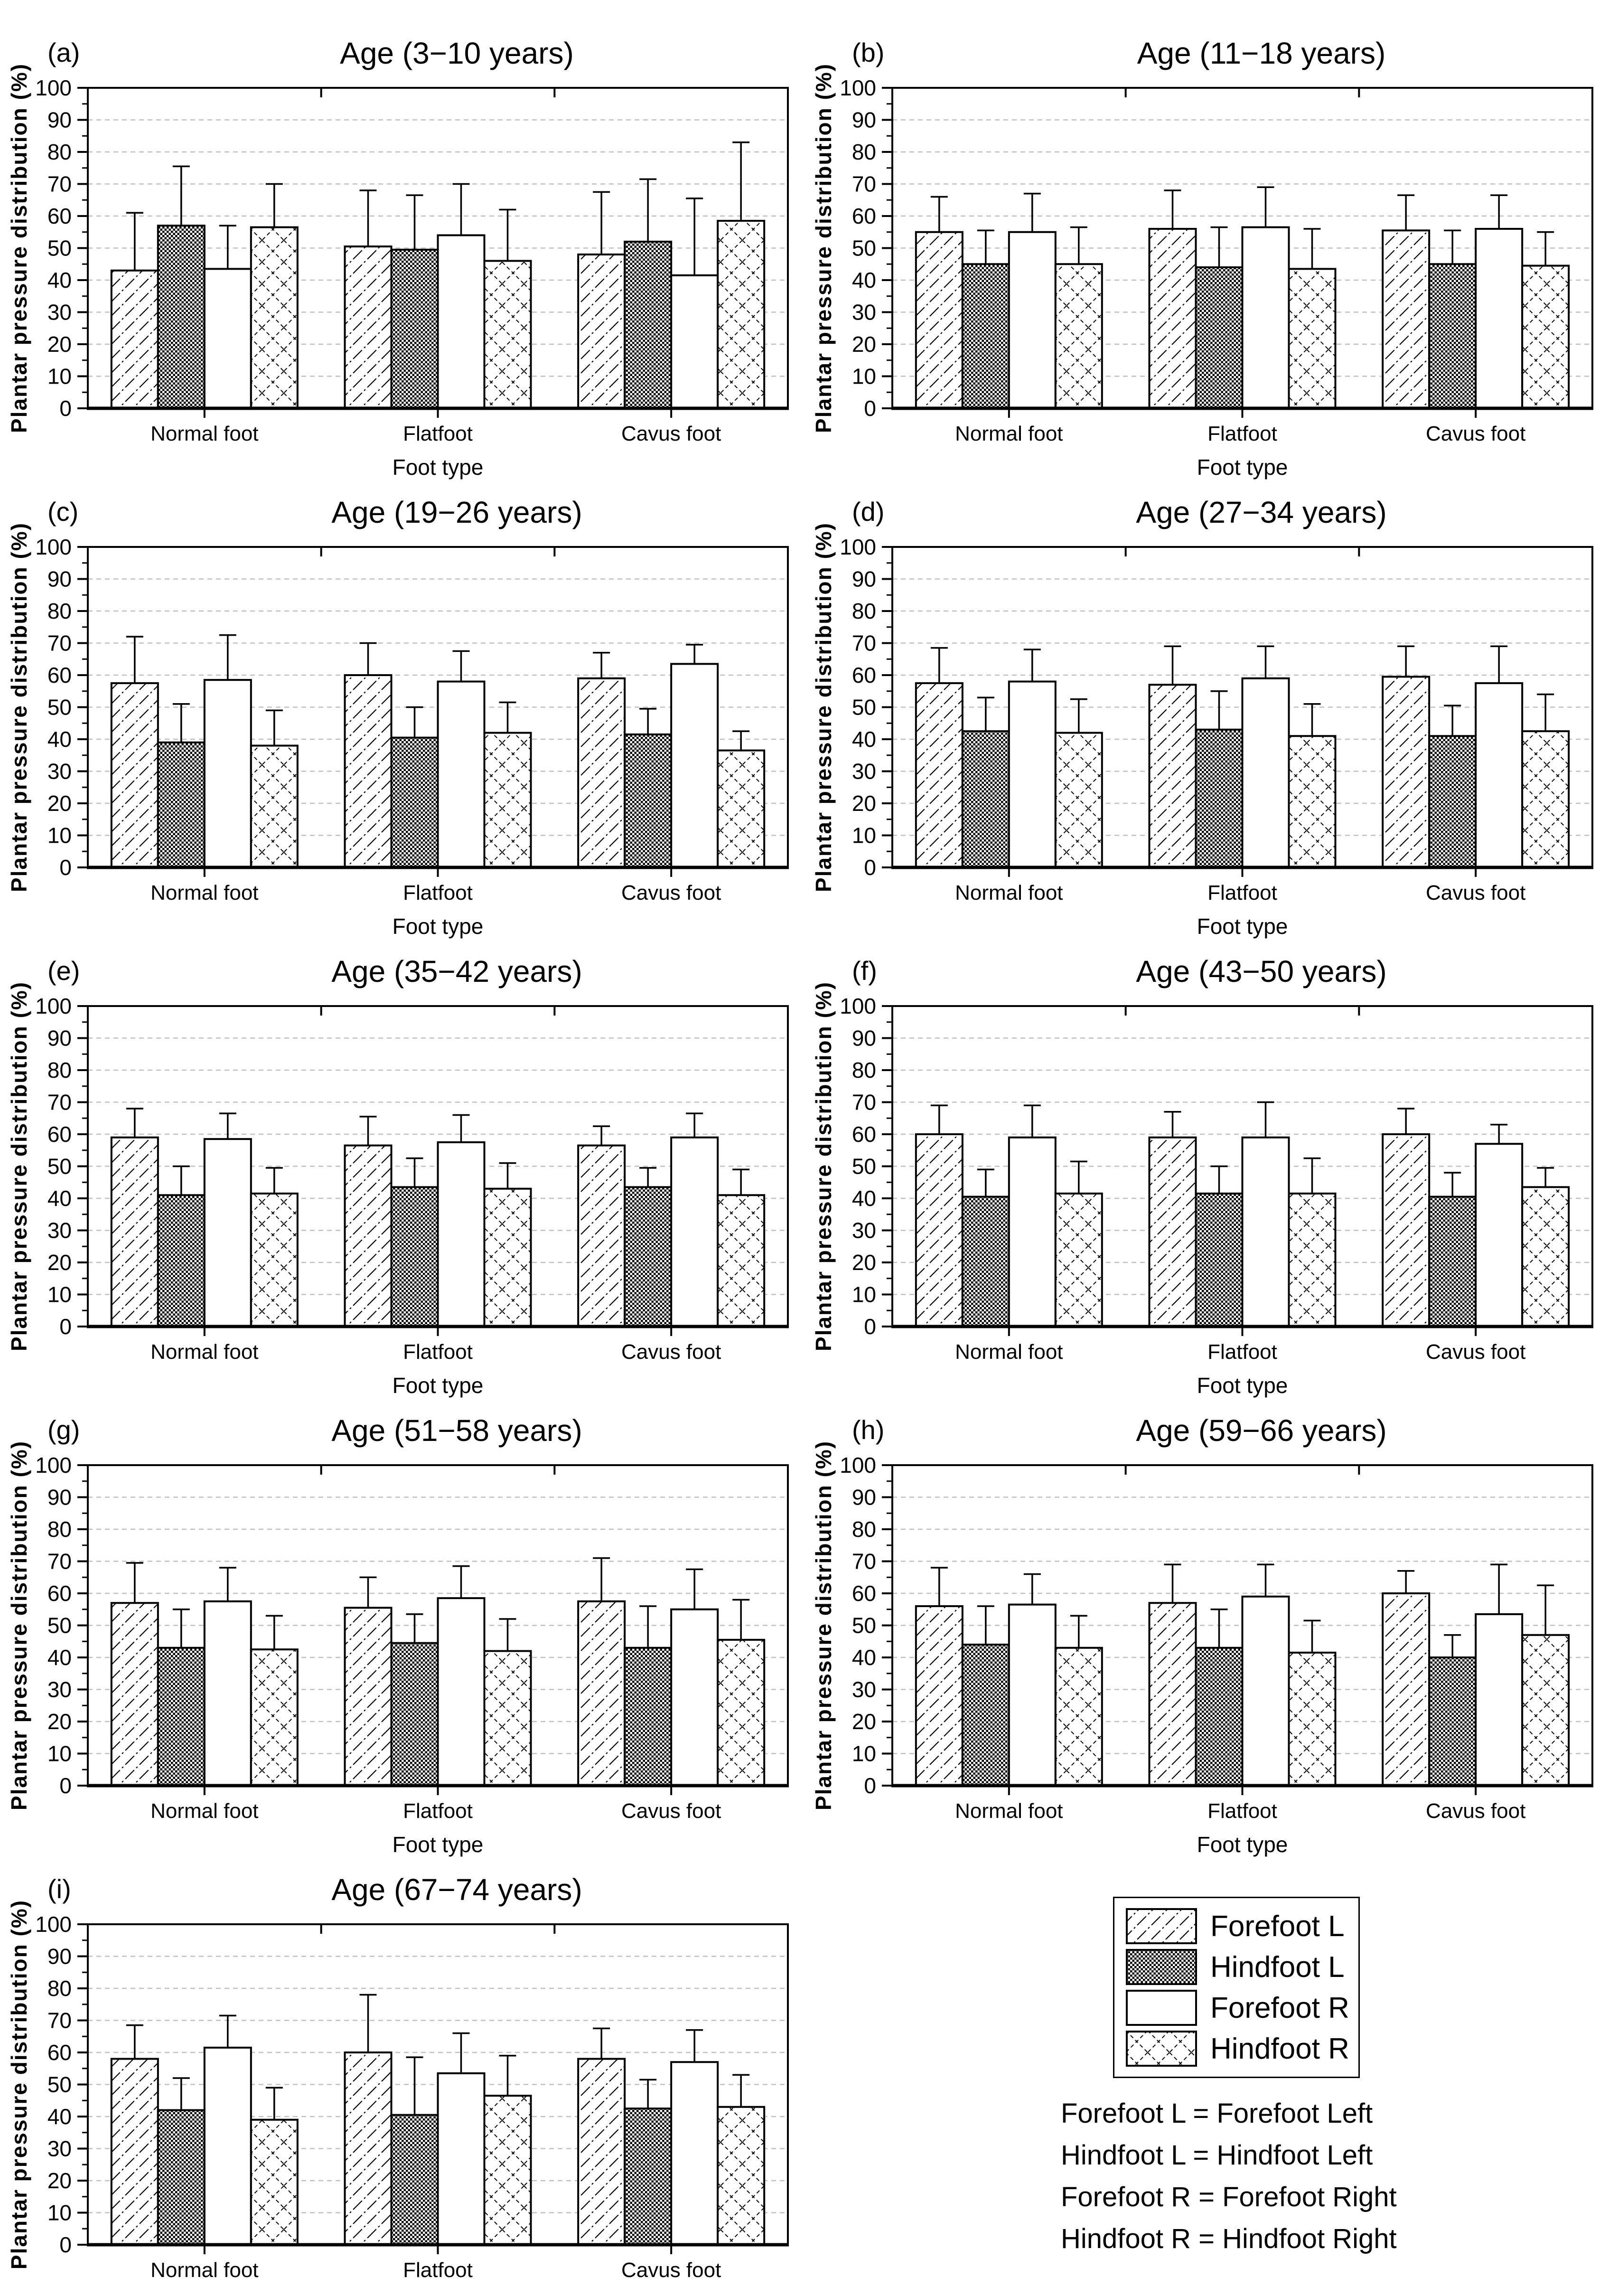 The width and height of the screenshot is (1609, 2296). I want to click on y-tick-label: 30, so click(864, 771).